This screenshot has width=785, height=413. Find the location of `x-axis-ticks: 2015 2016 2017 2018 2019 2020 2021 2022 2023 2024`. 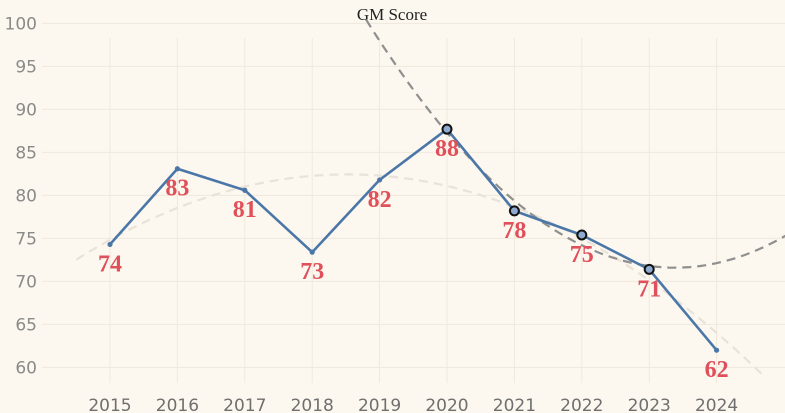

x-axis-ticks: 2015 2016 2017 2018 2019 2020 2021 2022 2023 2024 is located at coordinates (413, 404).